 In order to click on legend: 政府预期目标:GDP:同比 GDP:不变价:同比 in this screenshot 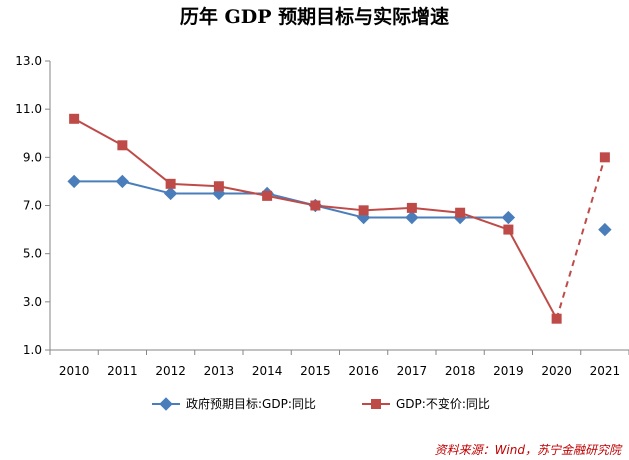, I will do `click(321, 403)`.